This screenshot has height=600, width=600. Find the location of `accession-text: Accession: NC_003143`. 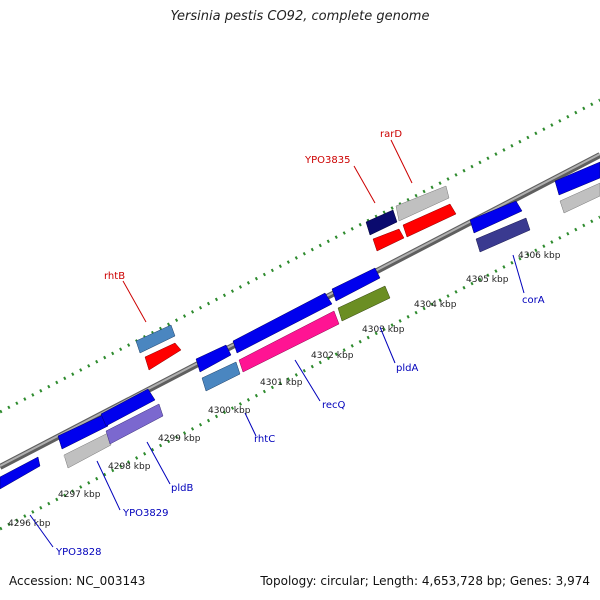

accession-text: Accession: NC_003143 is located at coordinates (77, 581).